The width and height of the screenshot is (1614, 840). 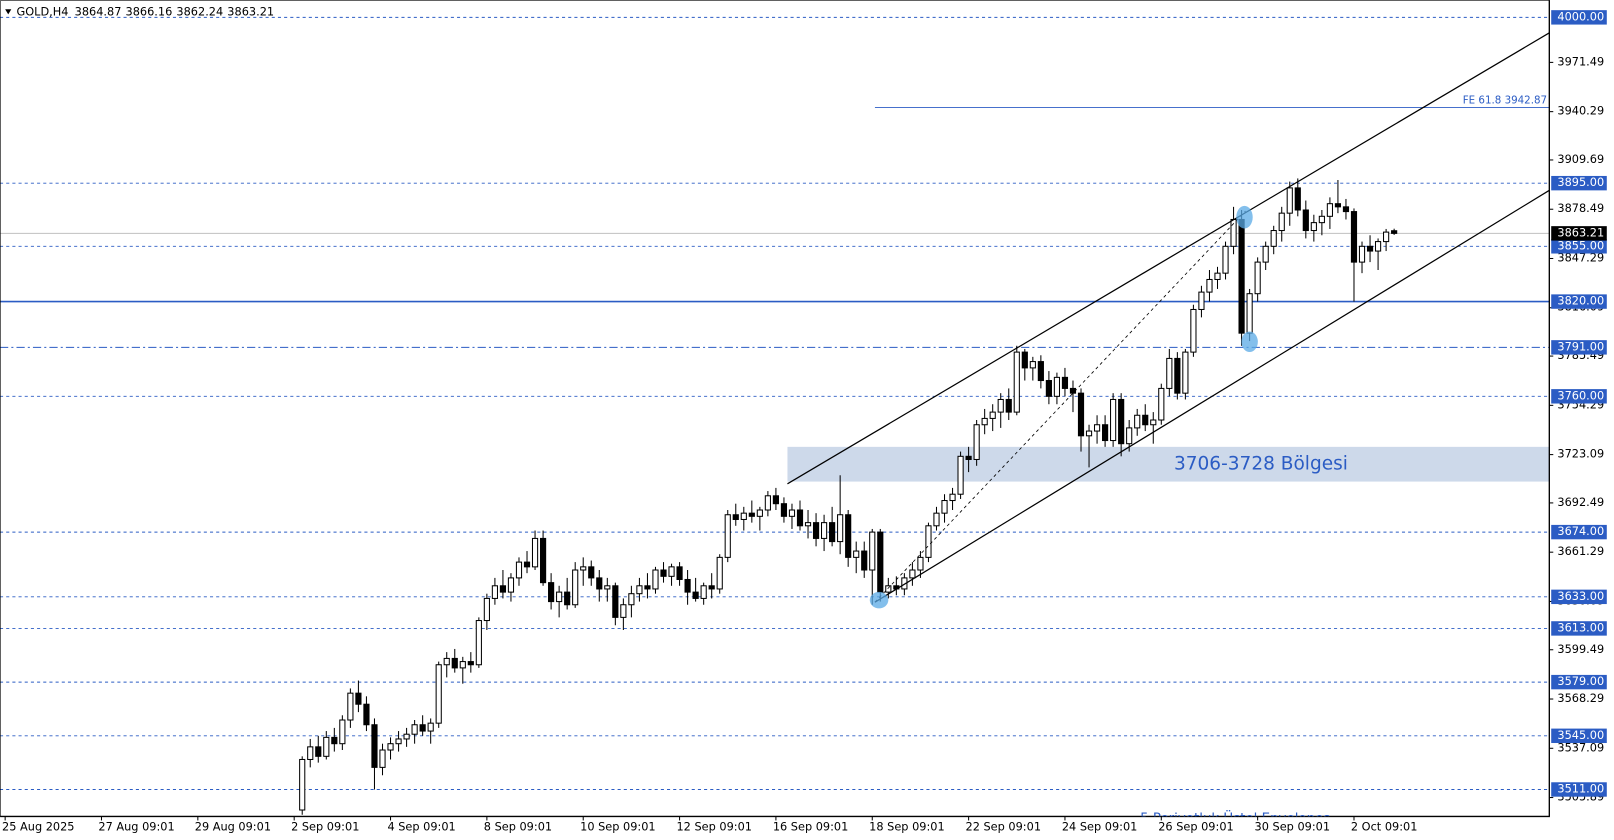 I want to click on y-tick-label: 3940.29, so click(x=1580, y=111).